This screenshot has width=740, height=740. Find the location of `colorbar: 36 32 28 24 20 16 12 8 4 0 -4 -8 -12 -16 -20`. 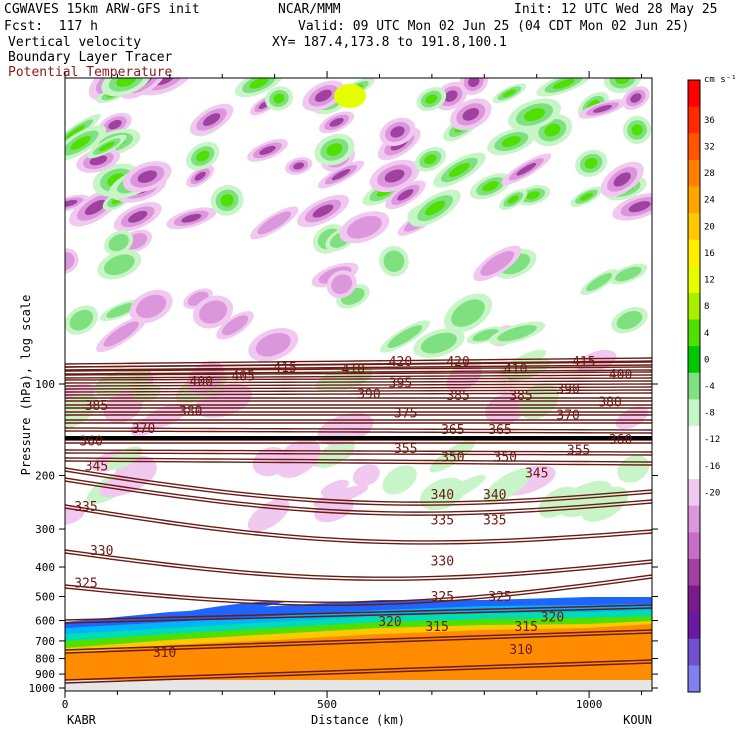

colorbar: 36 32 28 24 20 16 12 8 4 0 -4 -8 -12 -16 -20 is located at coordinates (703, 386).